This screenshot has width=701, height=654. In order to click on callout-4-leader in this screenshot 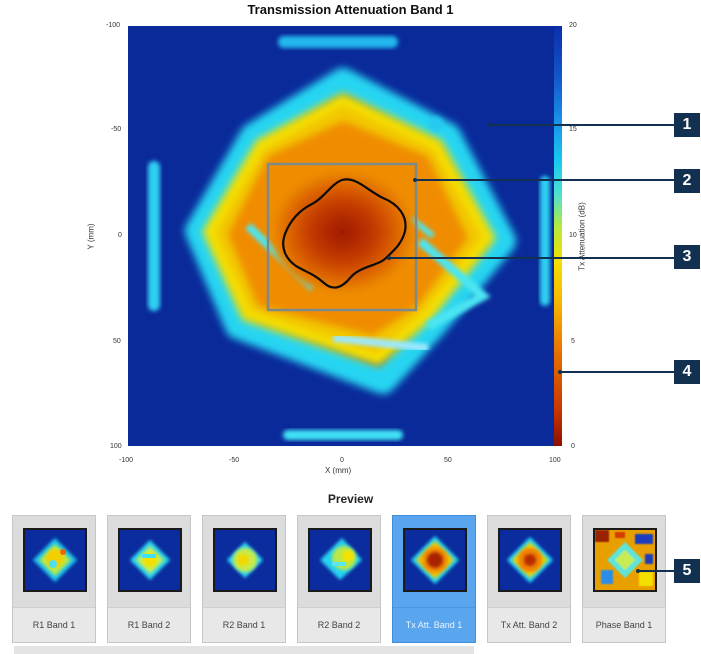, I will do `click(617, 372)`.